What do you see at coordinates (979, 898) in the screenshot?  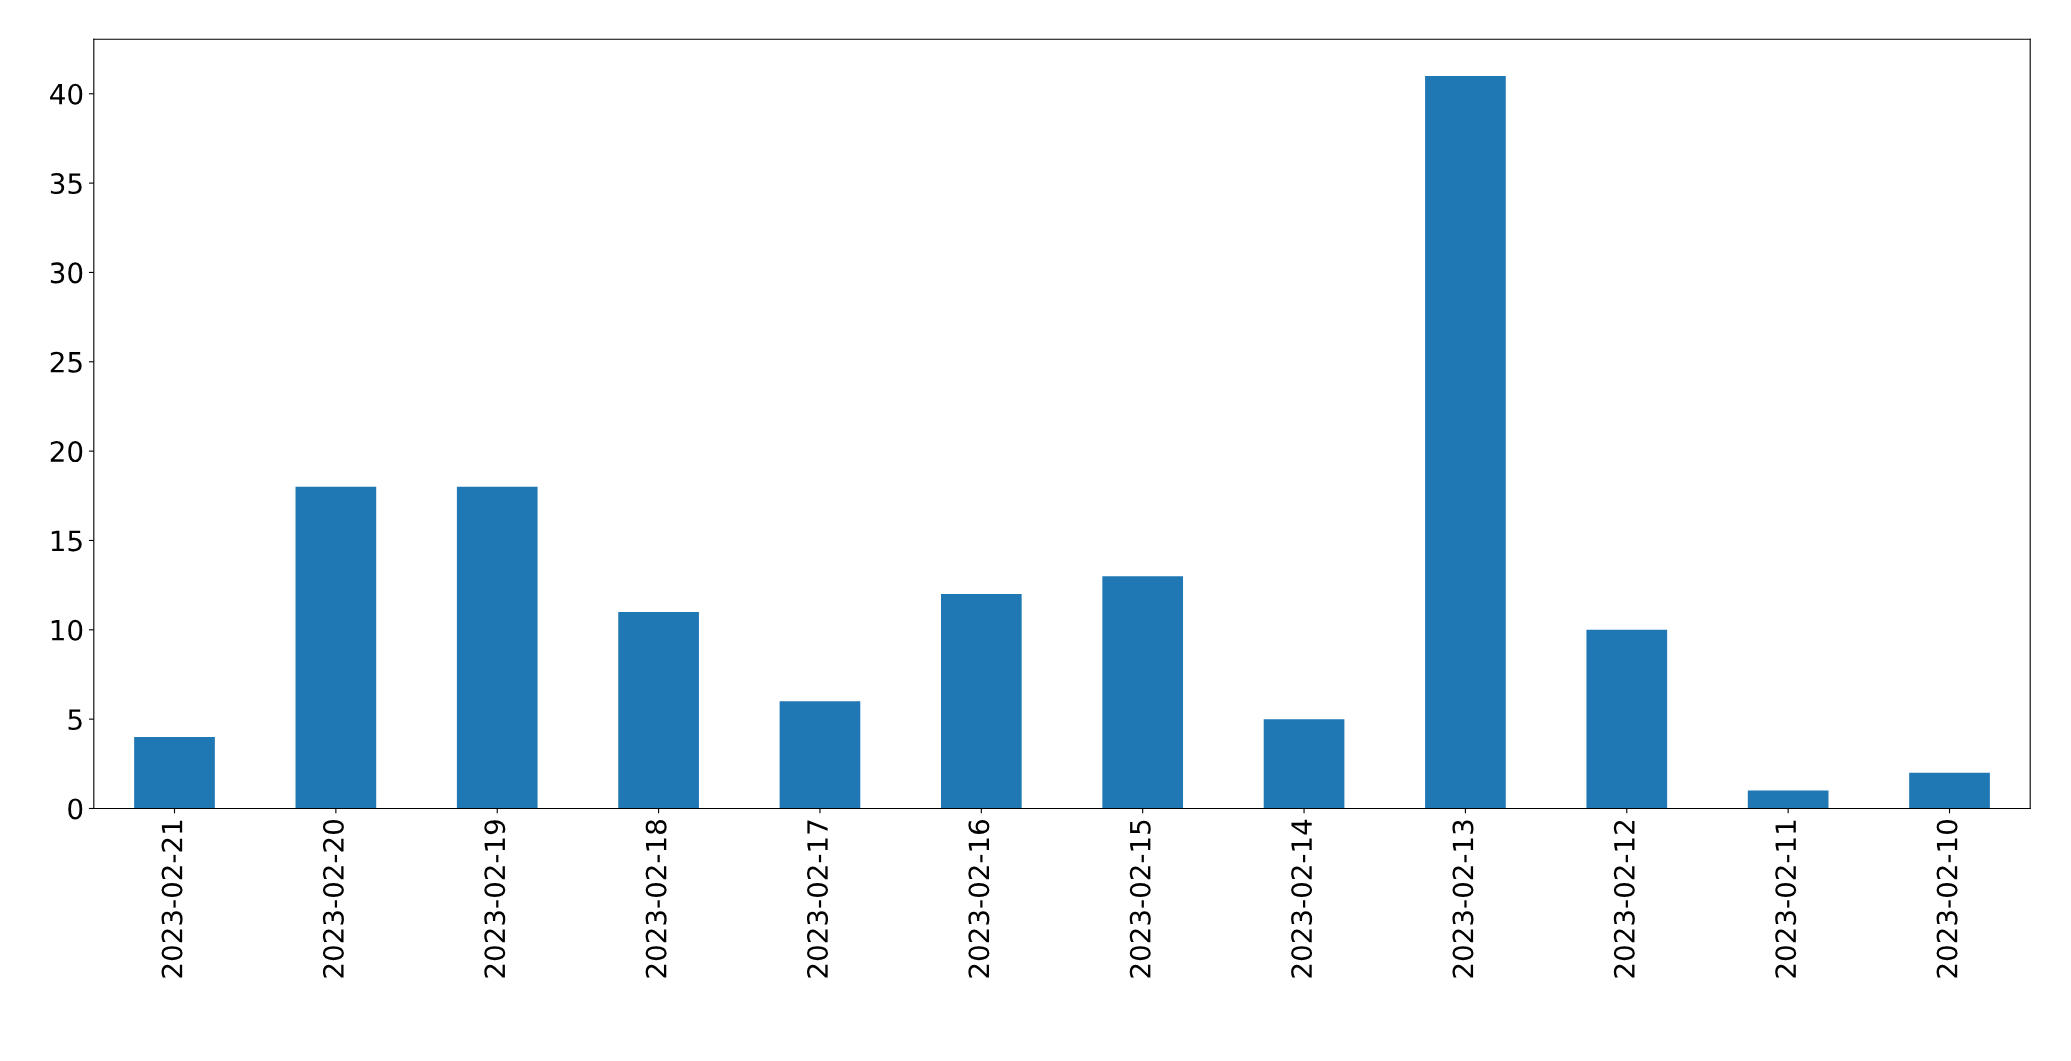 I see `x-tick-label: 2023-02-16` at bounding box center [979, 898].